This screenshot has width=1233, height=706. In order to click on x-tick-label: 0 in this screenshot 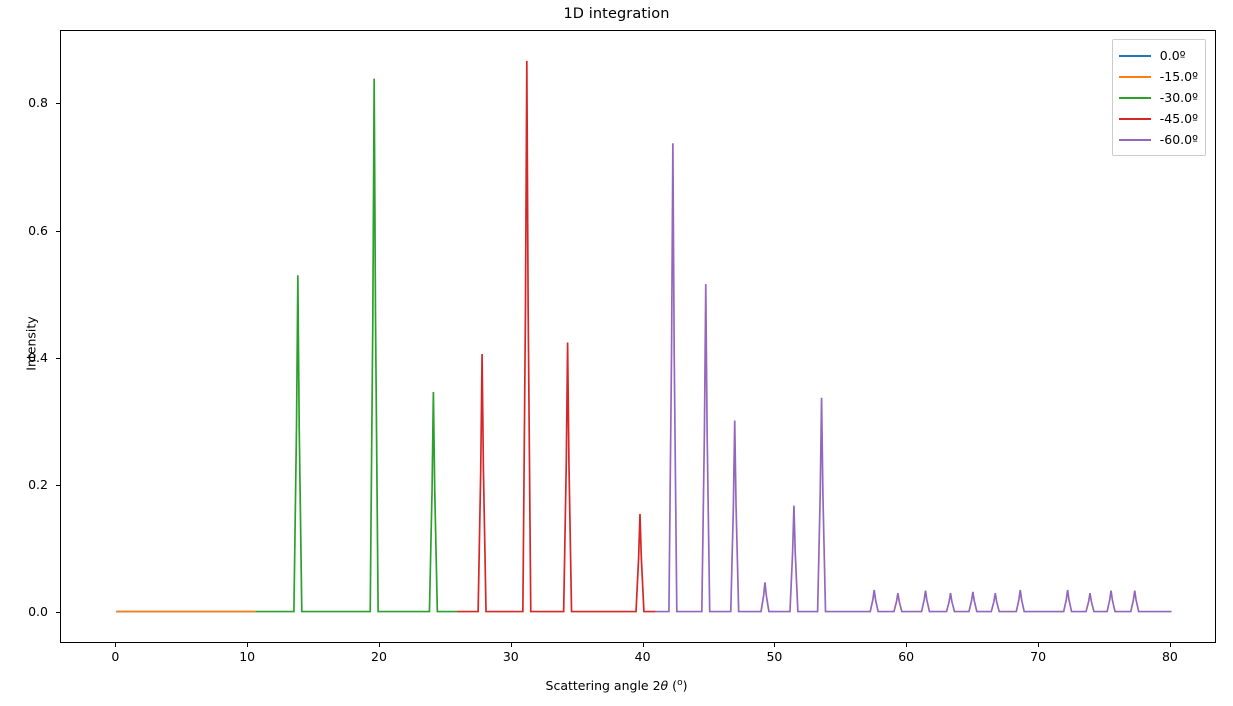, I will do `click(115, 656)`.